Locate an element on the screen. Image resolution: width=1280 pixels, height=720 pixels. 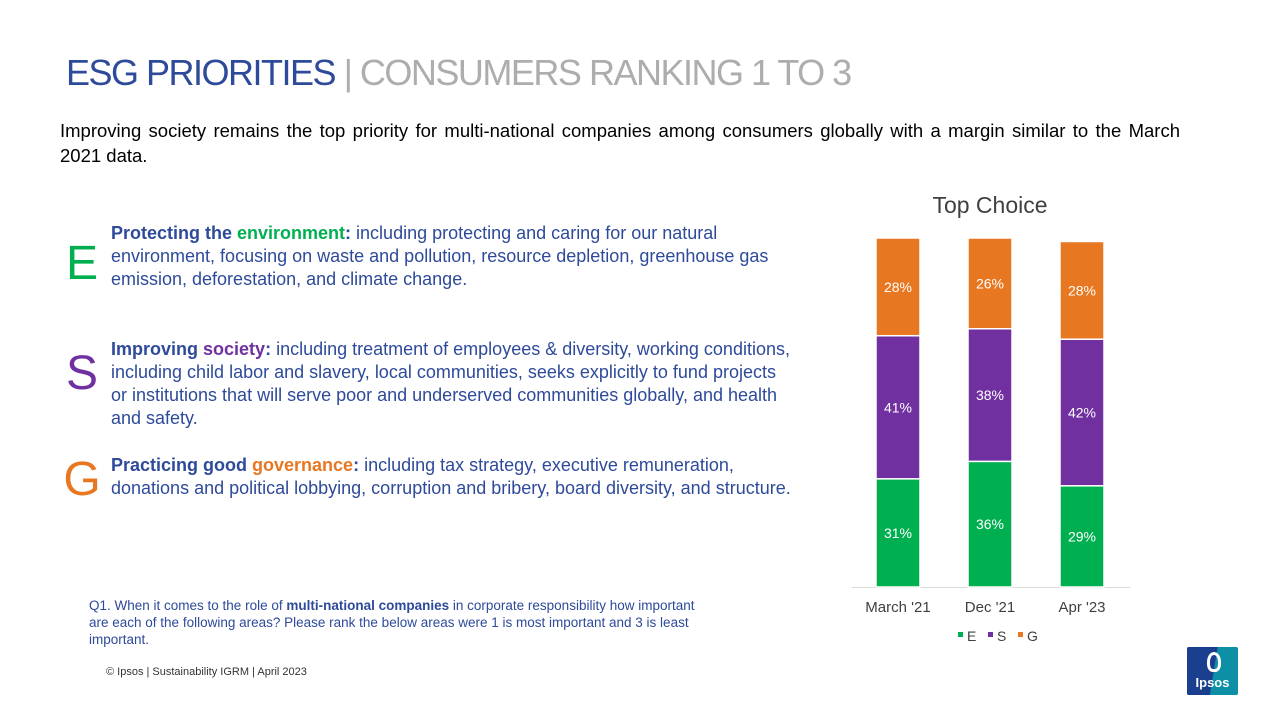
data-label: 38% is located at coordinates (990, 395).